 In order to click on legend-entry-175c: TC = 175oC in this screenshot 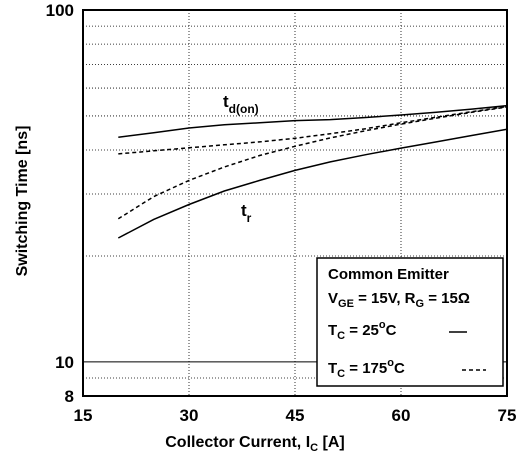, I will do `click(366, 368)`.